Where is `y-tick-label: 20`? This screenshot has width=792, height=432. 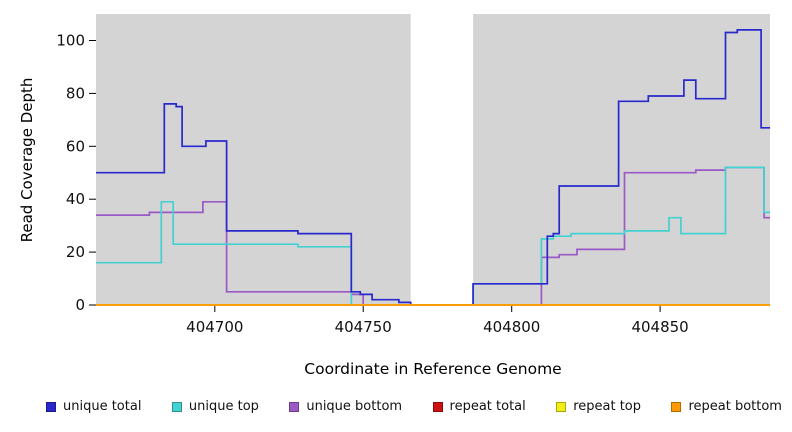 y-tick-label: 20 is located at coordinates (75, 252).